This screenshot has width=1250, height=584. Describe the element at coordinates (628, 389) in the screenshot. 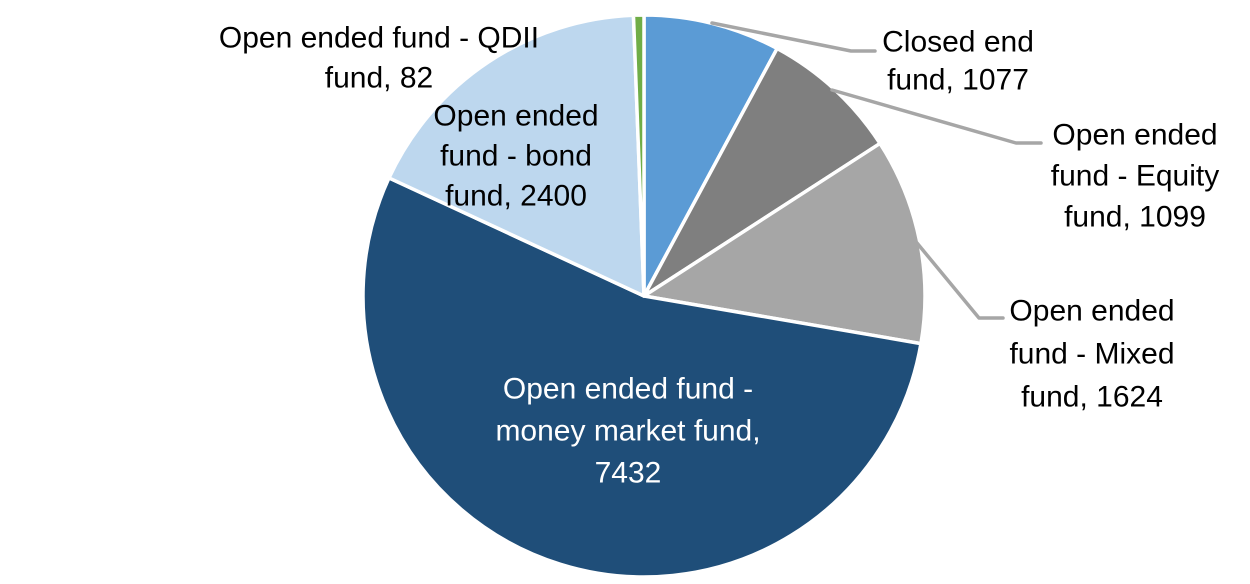

I see `slice-label-line: Open ended fund -` at that location.